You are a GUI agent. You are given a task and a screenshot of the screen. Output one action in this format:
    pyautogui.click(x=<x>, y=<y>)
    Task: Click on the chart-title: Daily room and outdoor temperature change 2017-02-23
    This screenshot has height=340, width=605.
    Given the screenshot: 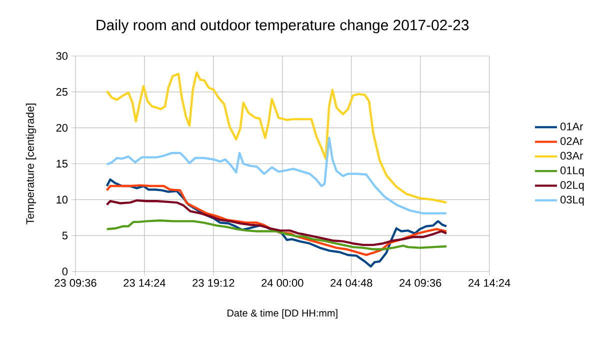 What is the action you would take?
    pyautogui.click(x=282, y=26)
    